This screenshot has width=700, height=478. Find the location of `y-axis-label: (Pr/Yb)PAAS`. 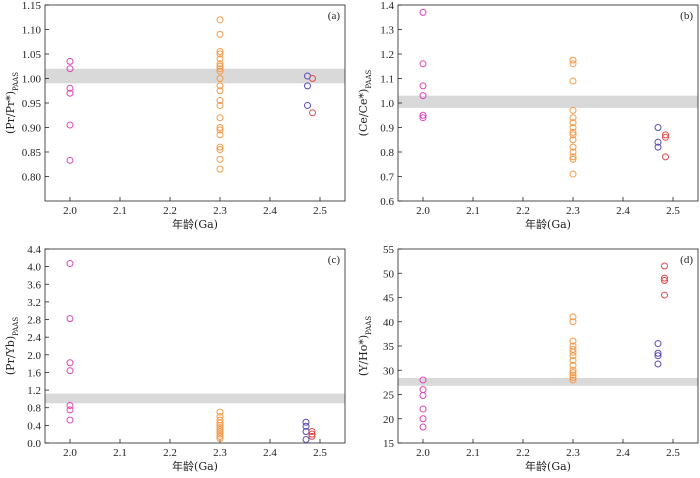

y-axis-label: (Pr/Yb)PAAS is located at coordinates (12, 346).